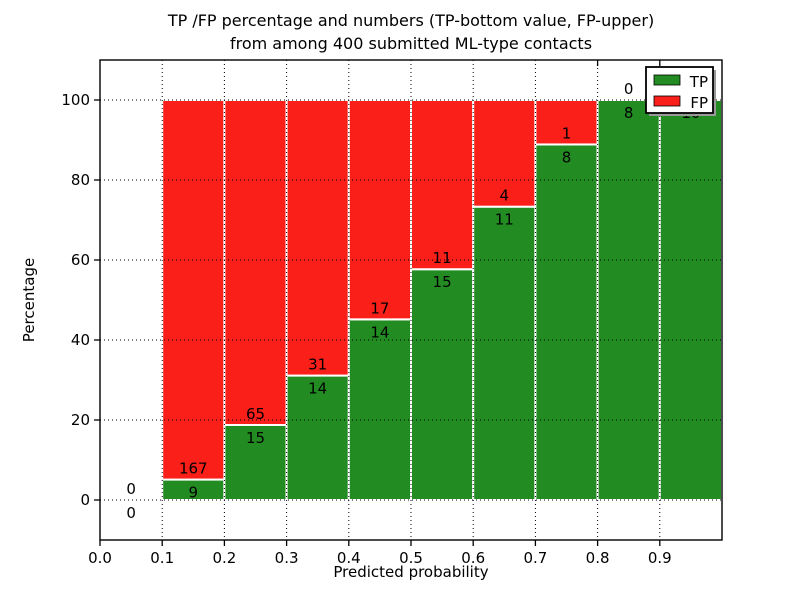 The height and width of the screenshot is (600, 800). What do you see at coordinates (162, 558) in the screenshot?
I see `x-tick-label: 0.1` at bounding box center [162, 558].